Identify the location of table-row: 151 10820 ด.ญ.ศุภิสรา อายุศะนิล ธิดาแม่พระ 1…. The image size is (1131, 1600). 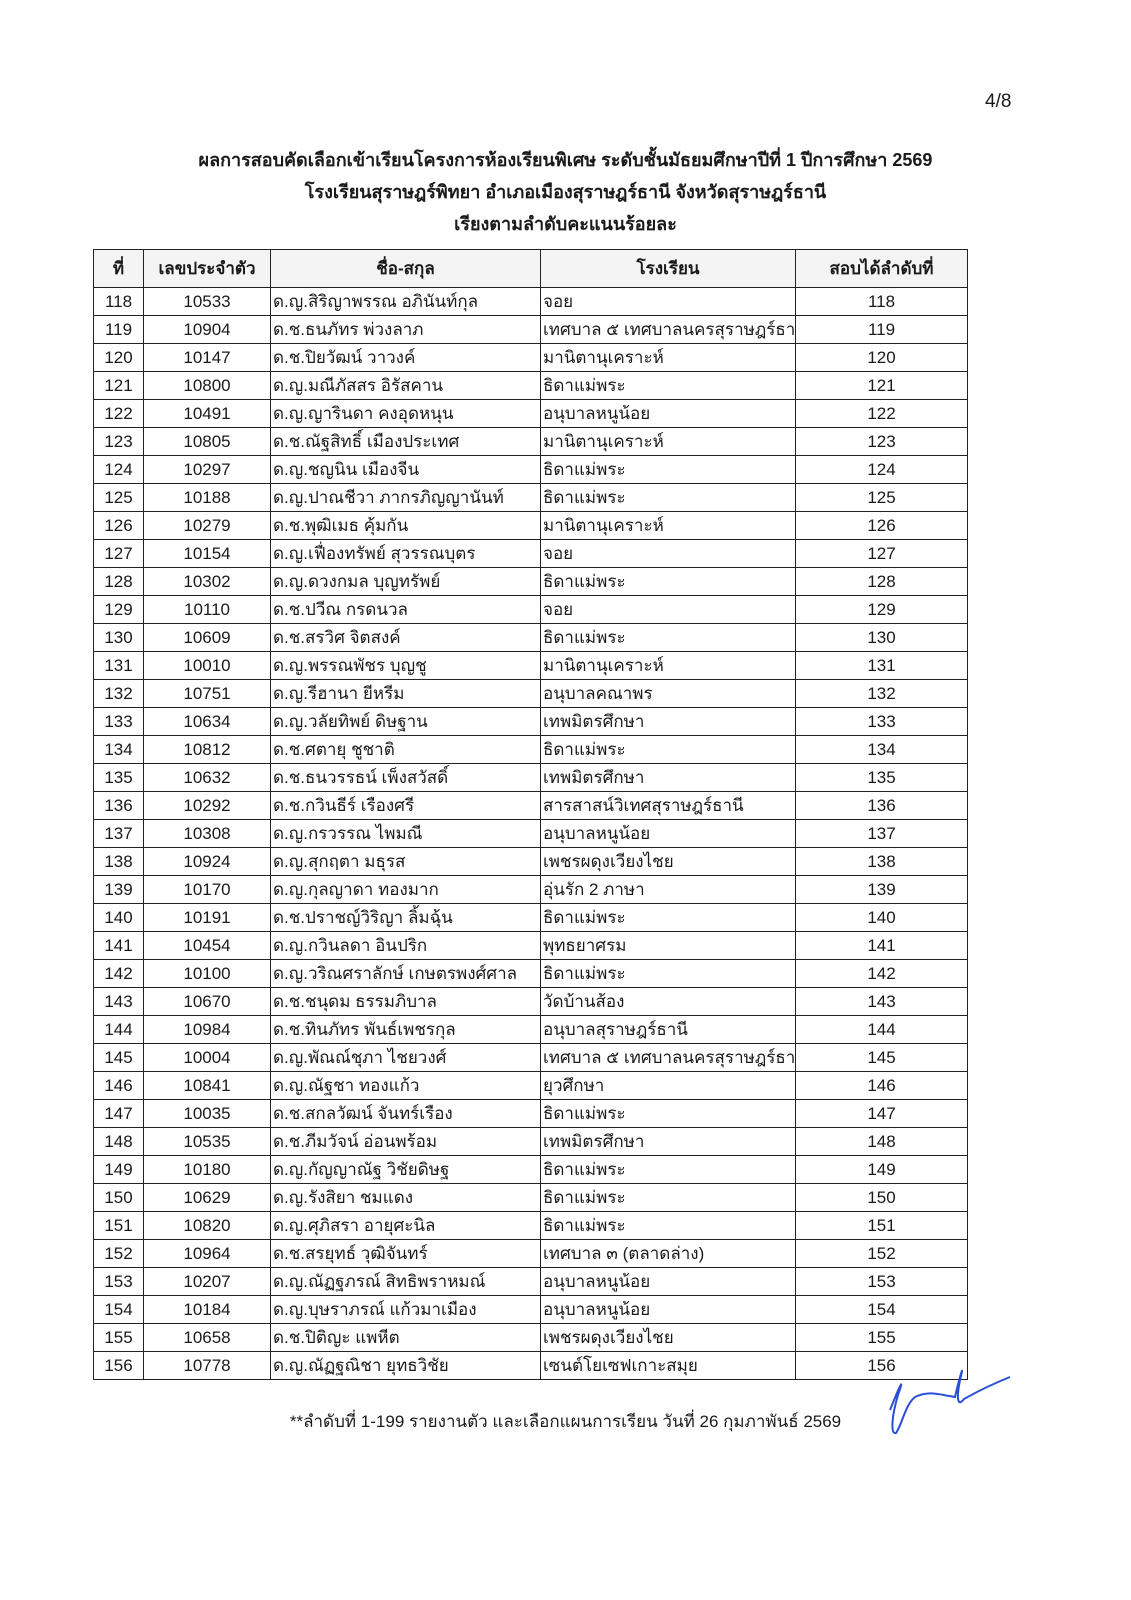
(530, 1225).